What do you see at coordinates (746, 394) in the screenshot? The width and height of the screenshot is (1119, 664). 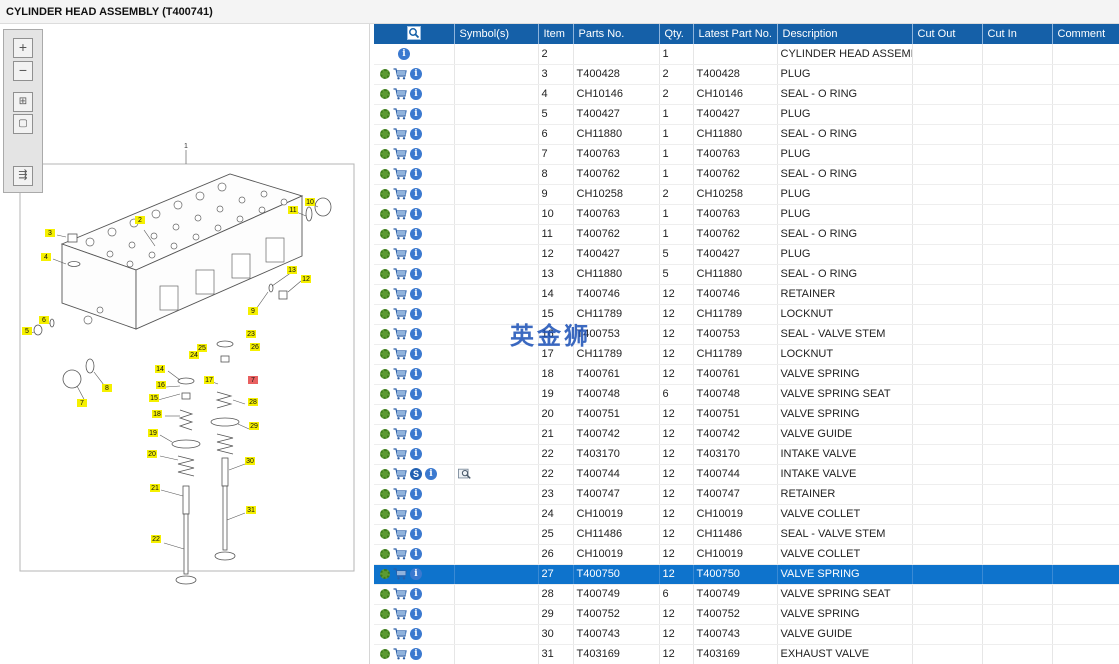 I see `table-row: i 19 T400748 6 T400748 VALVE SPRING SEAT` at bounding box center [746, 394].